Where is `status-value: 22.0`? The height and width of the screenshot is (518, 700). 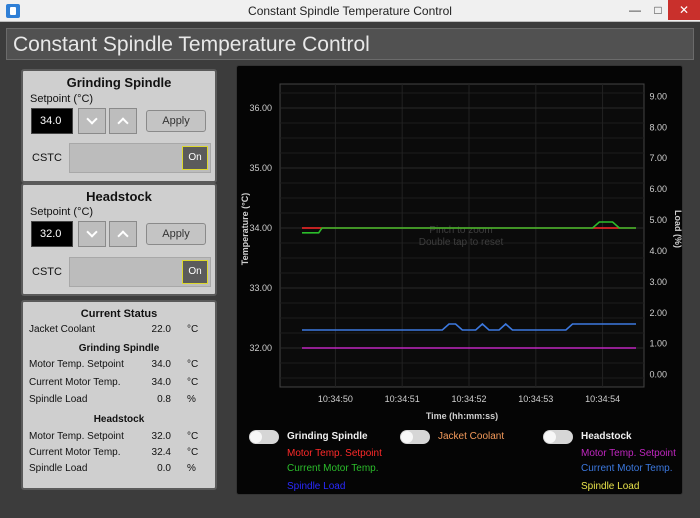 status-value: 22.0 is located at coordinates (161, 329).